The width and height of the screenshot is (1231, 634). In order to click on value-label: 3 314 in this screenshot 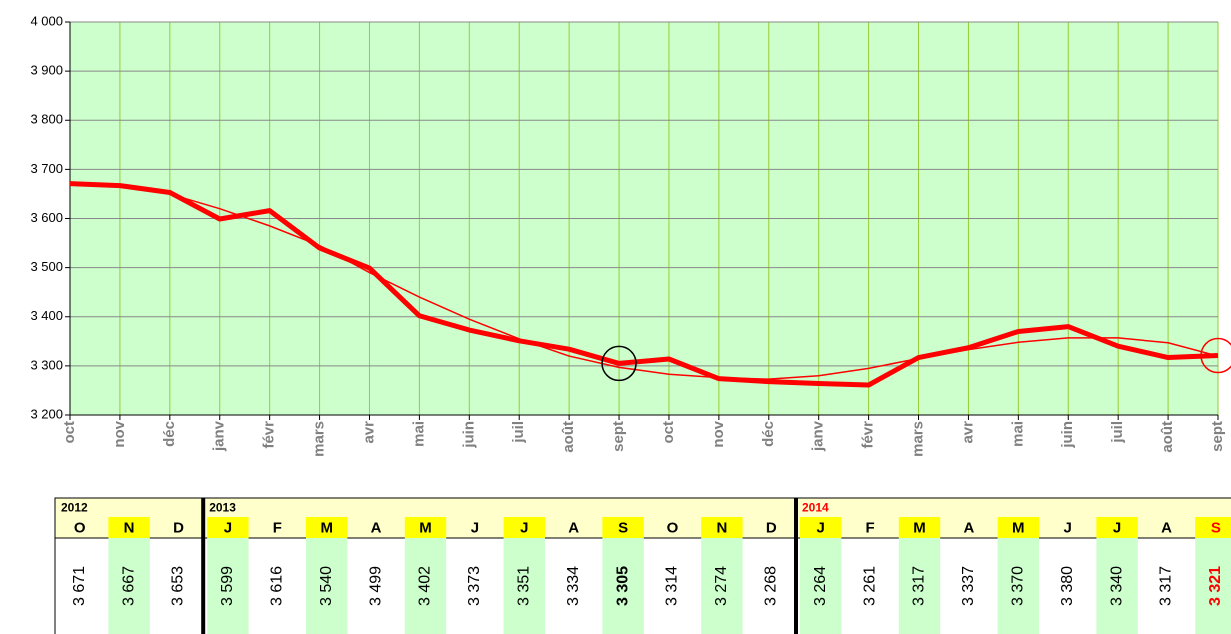, I will do `click(672, 586)`.